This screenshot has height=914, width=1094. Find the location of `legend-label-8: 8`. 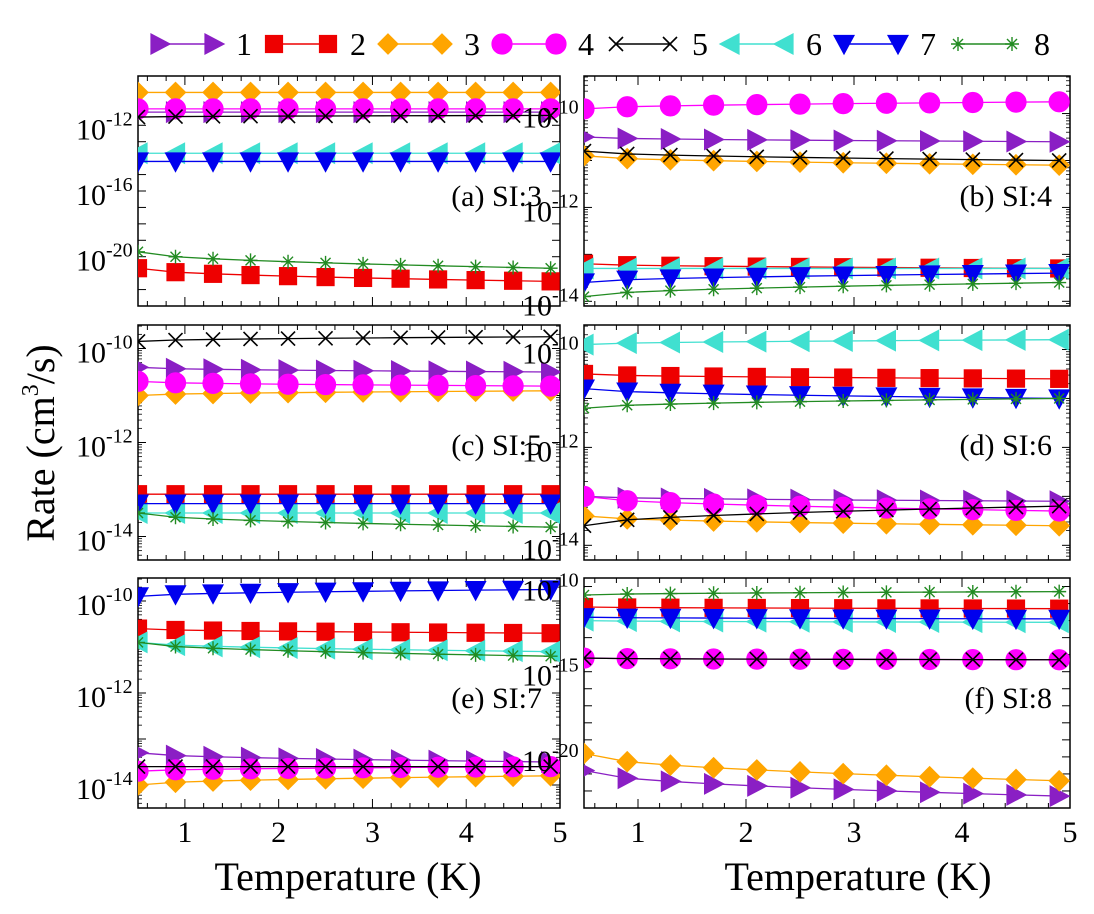

legend-label-8: 8 is located at coordinates (1042, 44).